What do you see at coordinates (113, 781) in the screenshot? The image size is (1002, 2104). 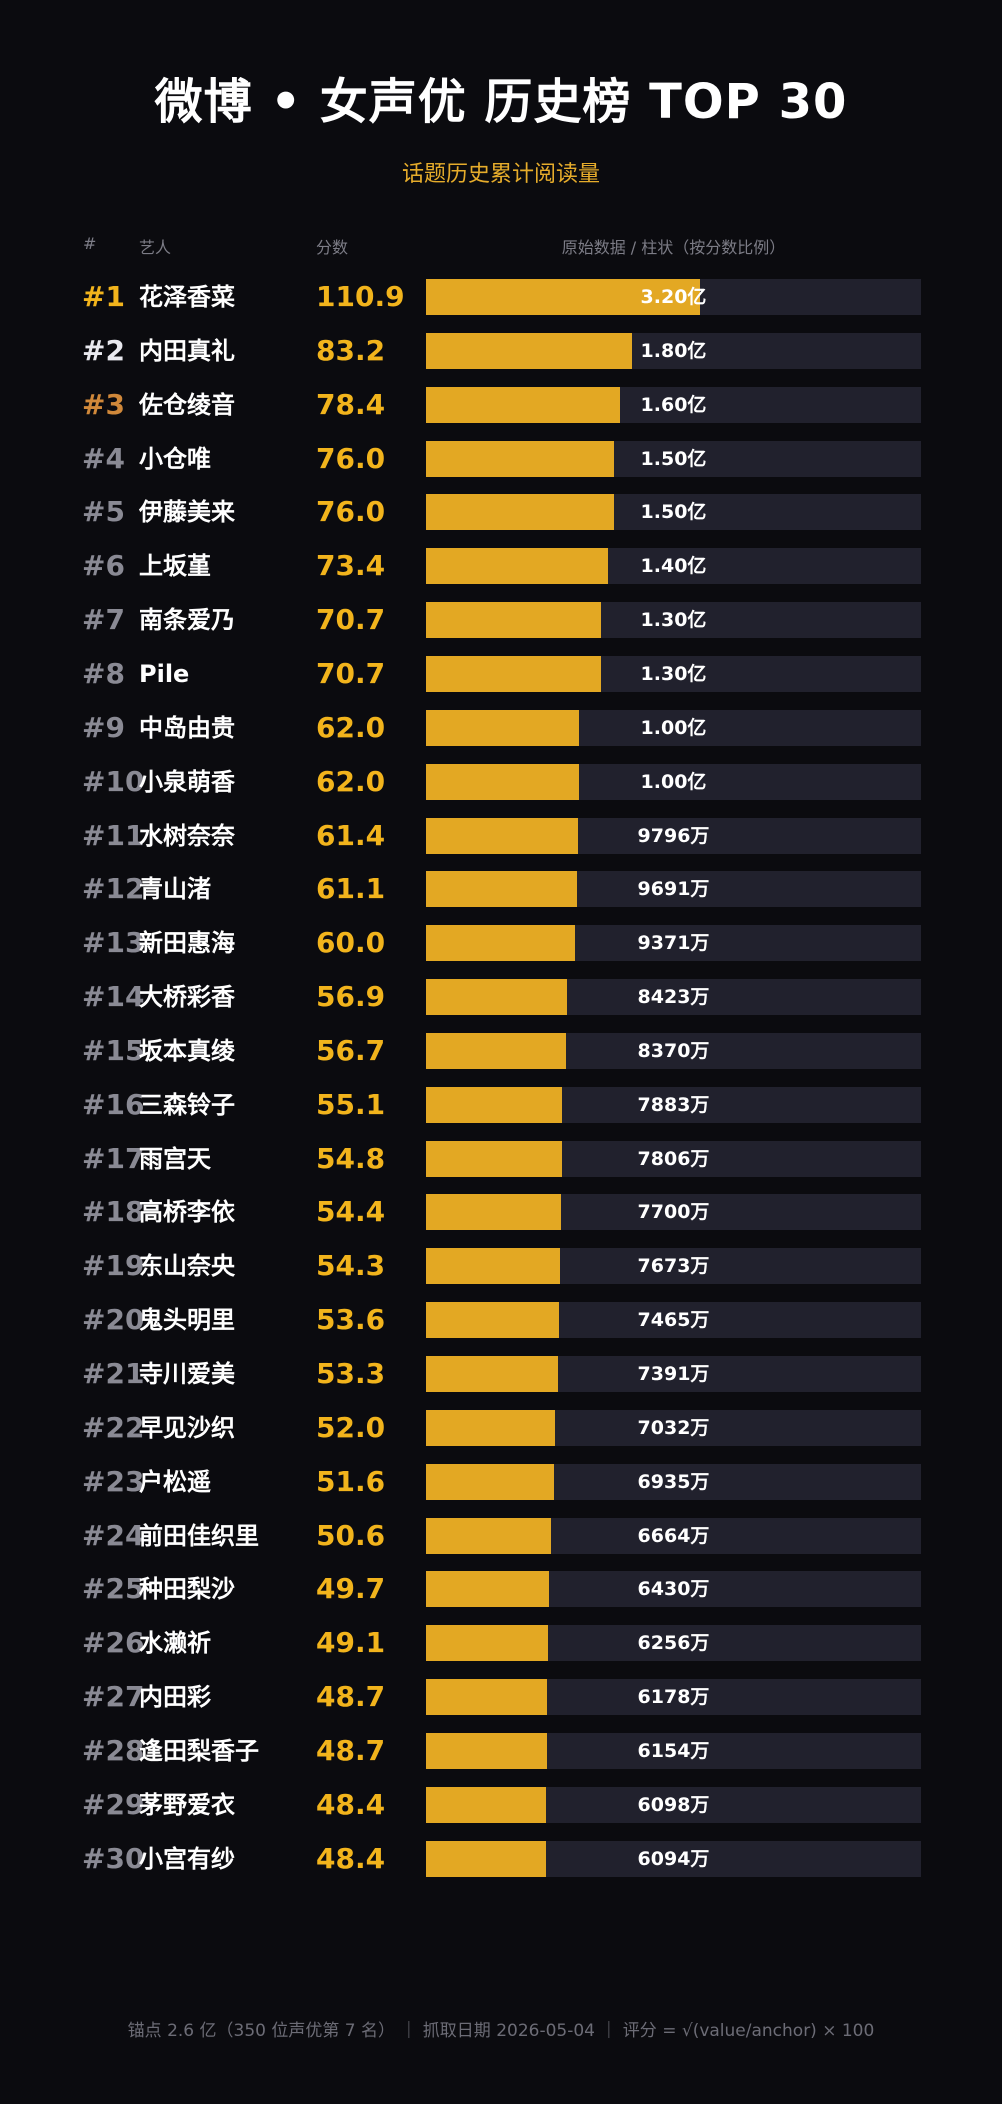 I see `rank-label: #10` at bounding box center [113, 781].